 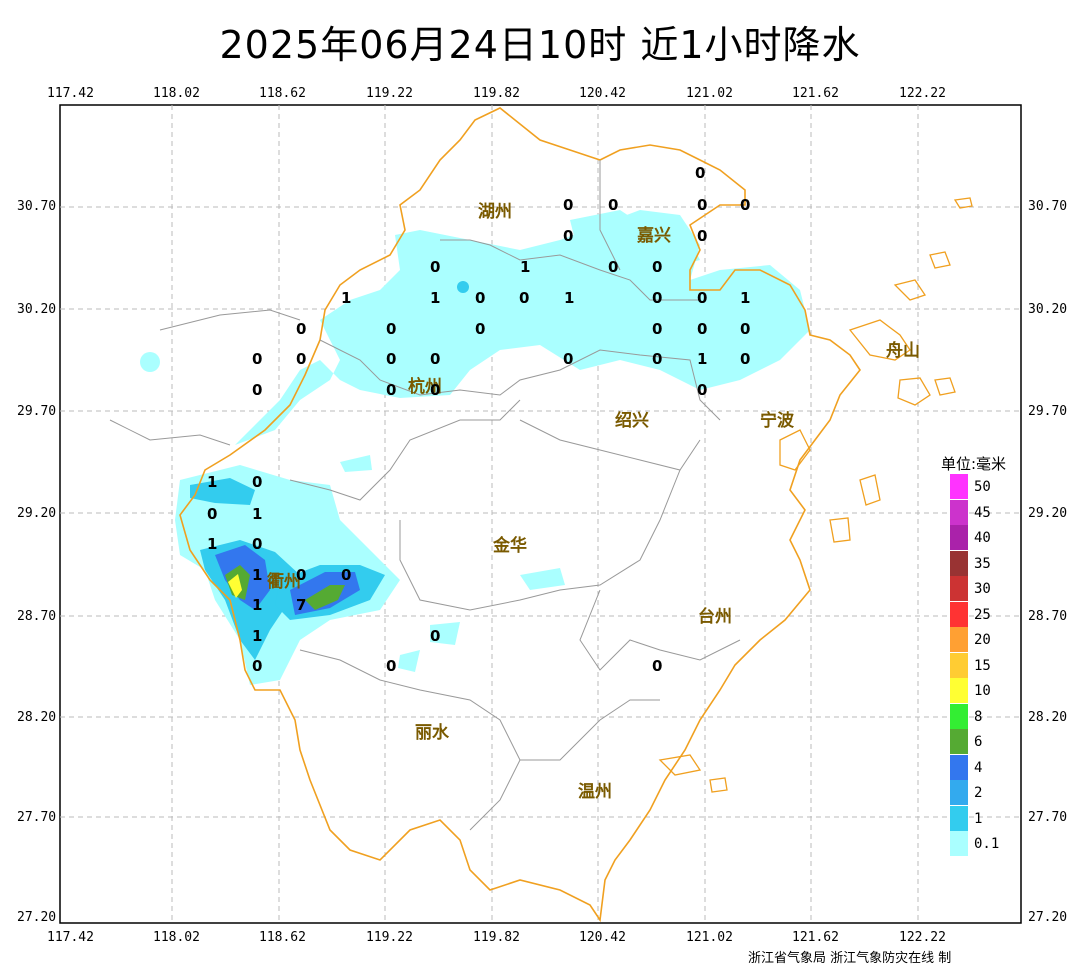 What do you see at coordinates (715, 617) in the screenshot?
I see `city-label-taizhou: 台州` at bounding box center [715, 617].